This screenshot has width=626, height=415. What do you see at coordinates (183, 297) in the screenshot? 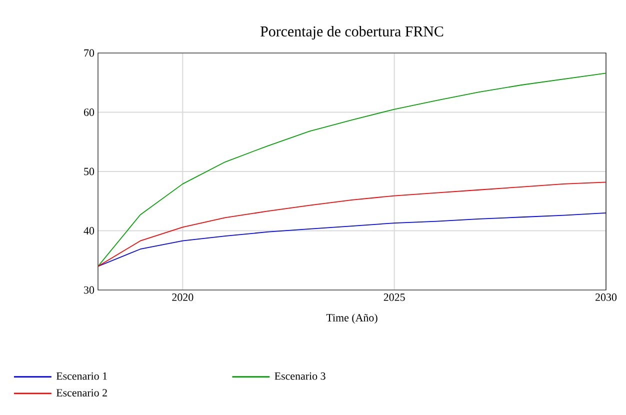
I see `x-tick-label: 2020` at bounding box center [183, 297].